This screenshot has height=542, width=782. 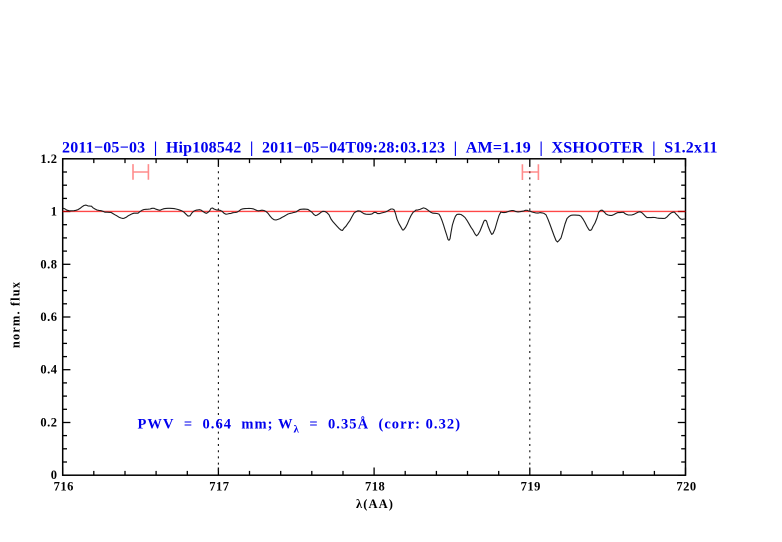 What do you see at coordinates (531, 486) in the screenshot?
I see `svg-text: 719` at bounding box center [531, 486].